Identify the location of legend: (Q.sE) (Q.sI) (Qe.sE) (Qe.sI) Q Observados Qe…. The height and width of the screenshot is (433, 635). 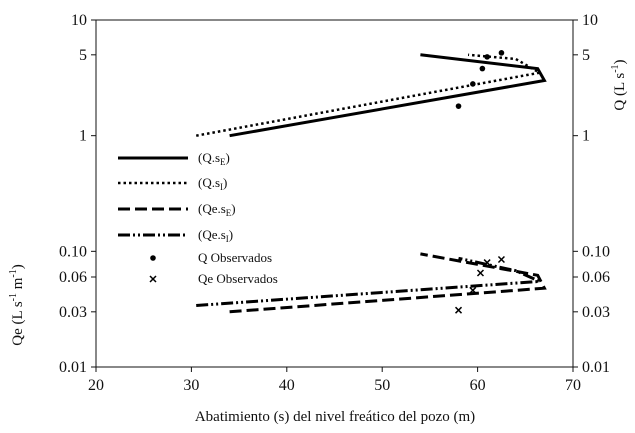
(198, 218).